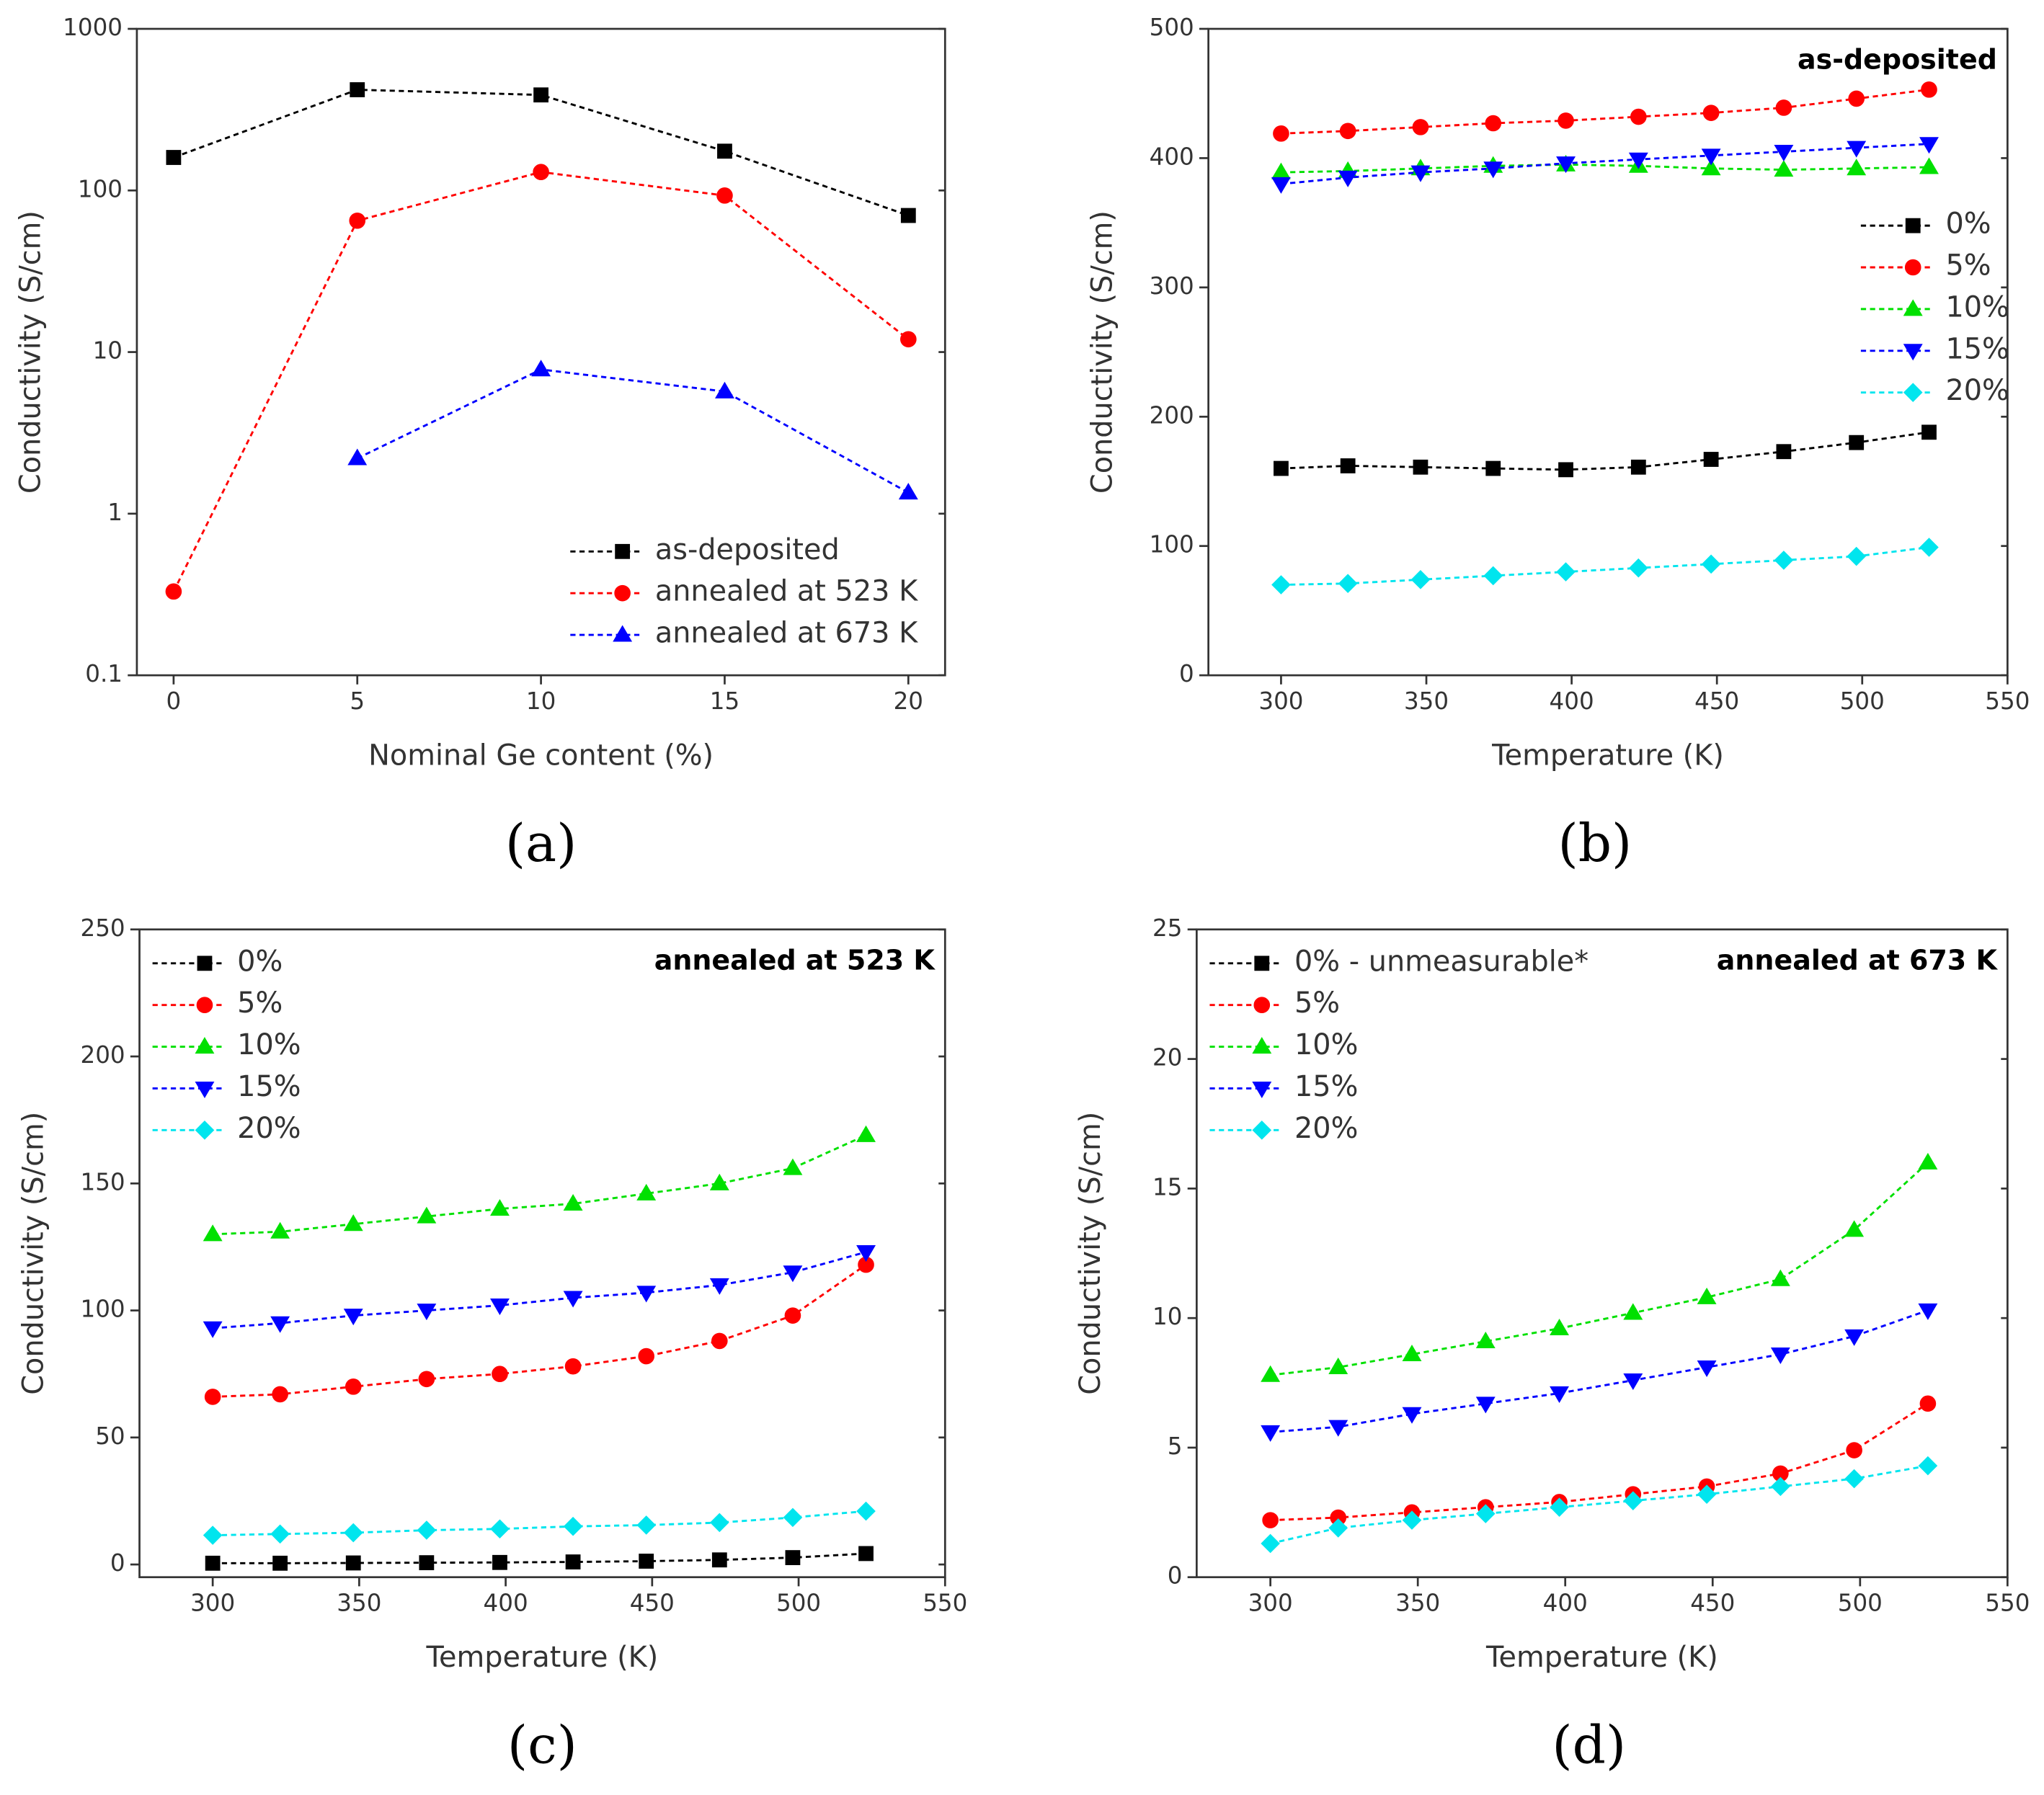 This screenshot has height=1795, width=2044. Describe the element at coordinates (1863, 701) in the screenshot. I see `x-tick-label: 500` at that location.